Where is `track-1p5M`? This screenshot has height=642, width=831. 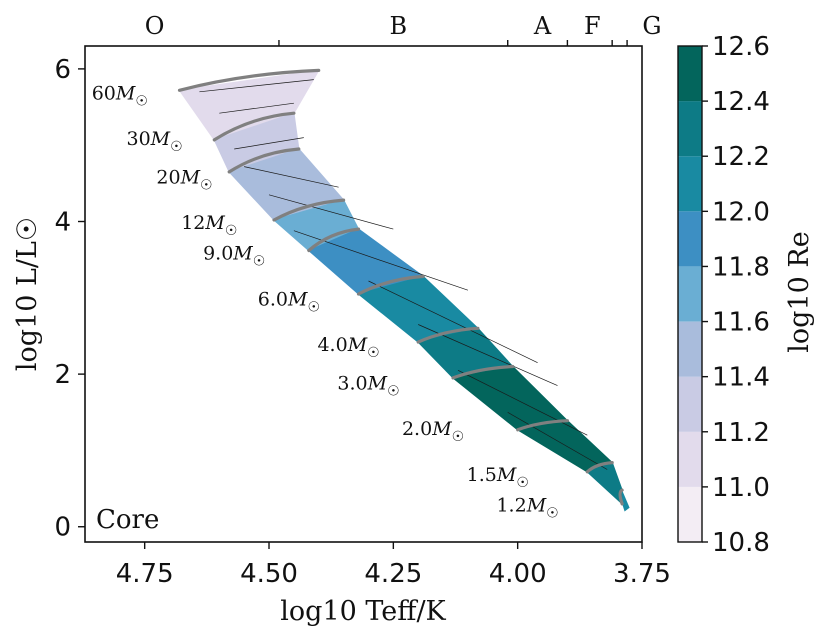 track-1p5M is located at coordinates (599, 467).